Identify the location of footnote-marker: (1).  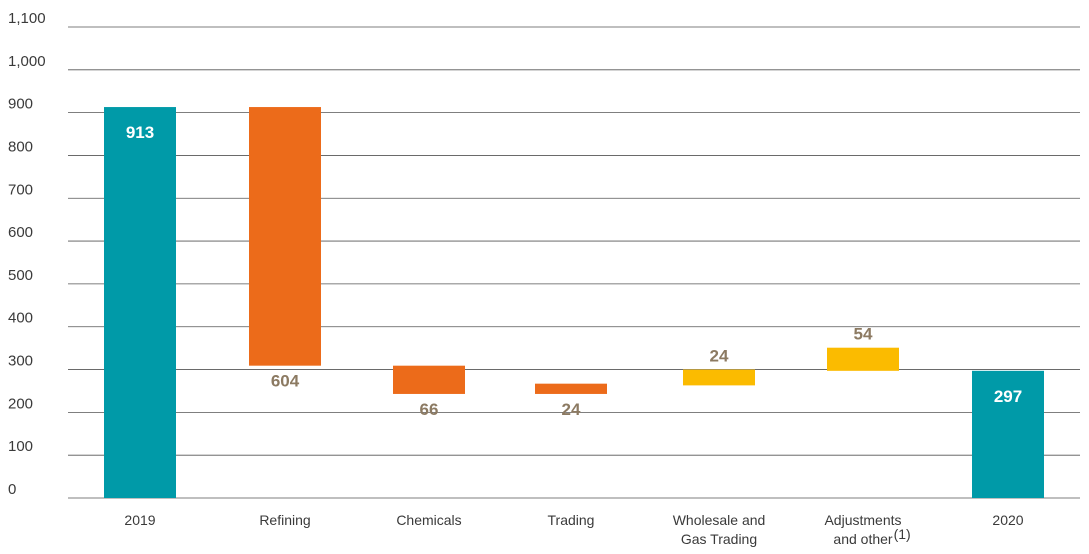
(902, 534).